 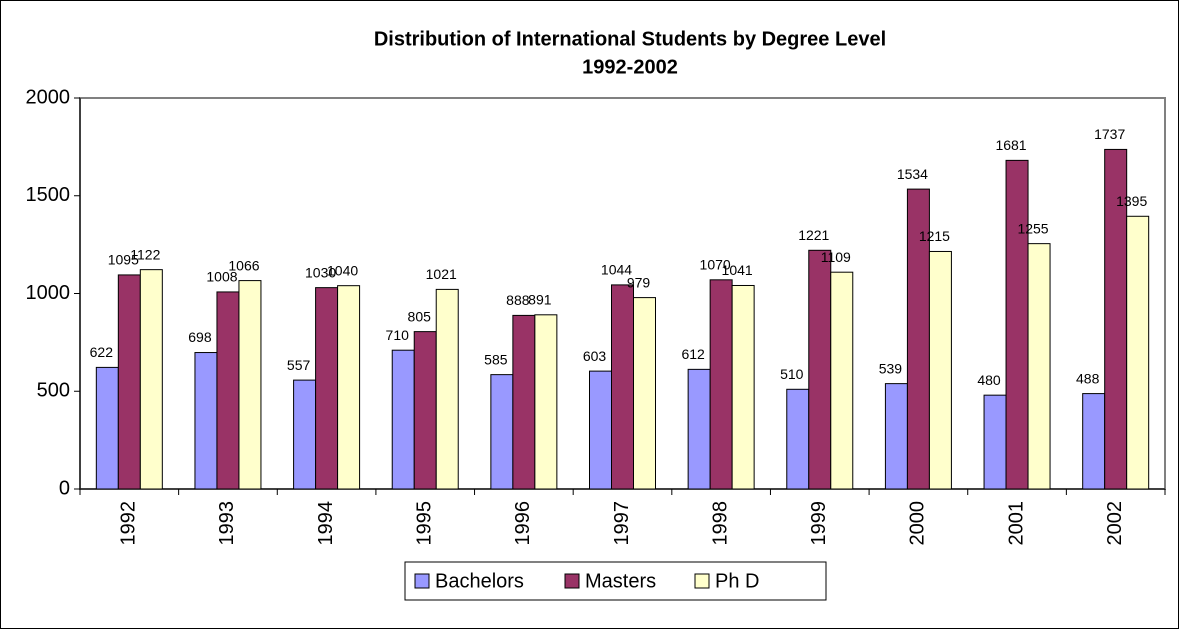 What do you see at coordinates (1010, 145) in the screenshot?
I see `data-label: 1681` at bounding box center [1010, 145].